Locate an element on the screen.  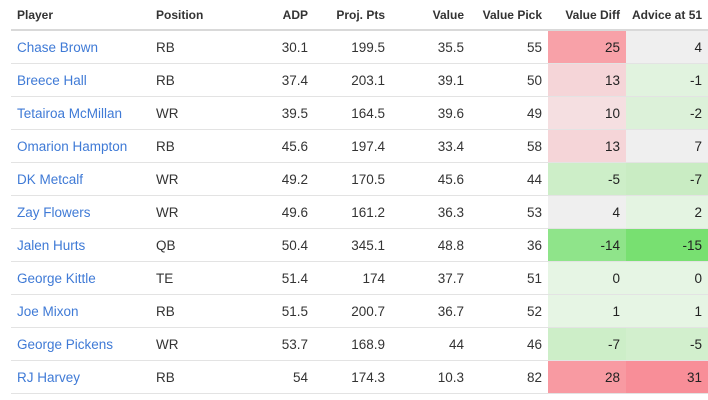
advice-cell: 1 is located at coordinates (667, 311).